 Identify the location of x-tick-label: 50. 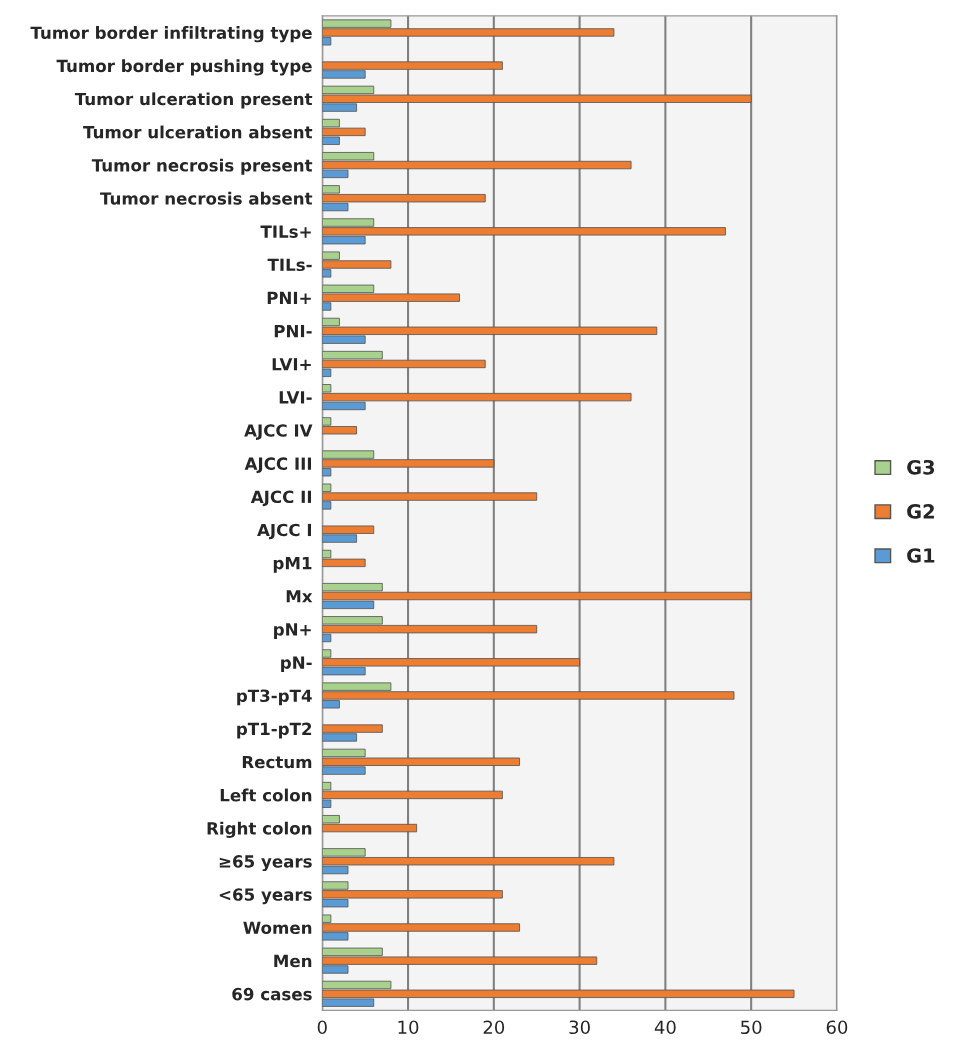
(751, 1027).